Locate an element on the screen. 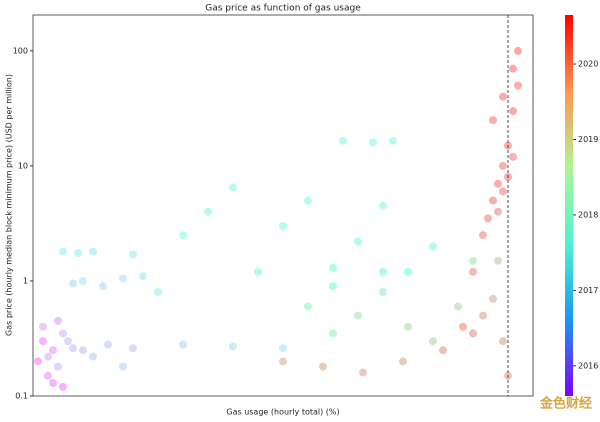 Image resolution: width=600 pixels, height=422 pixels. colorbar-tick-label: 2019 is located at coordinates (588, 139).